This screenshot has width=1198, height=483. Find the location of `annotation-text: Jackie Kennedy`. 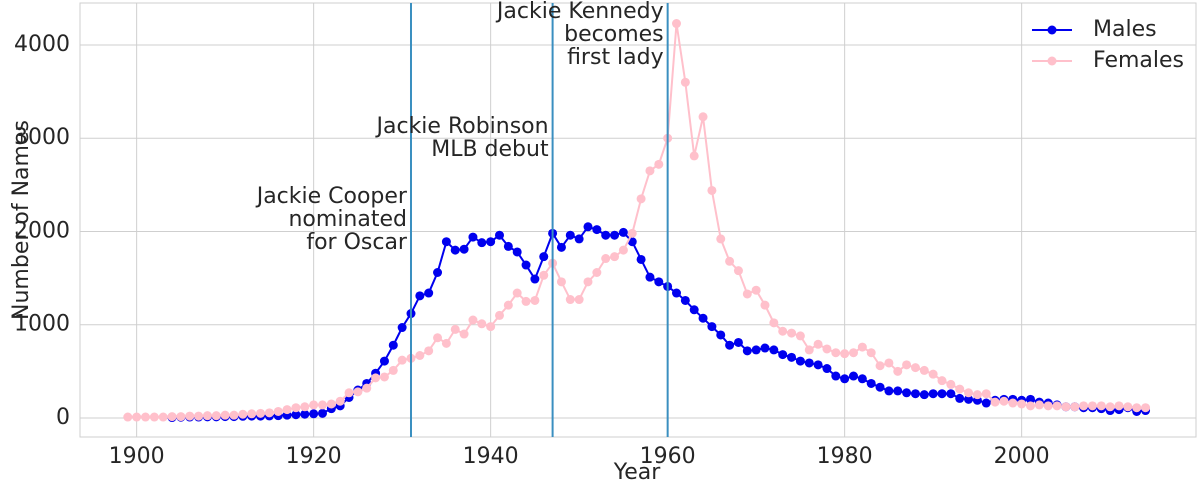

annotation-text: Jackie Kennedy is located at coordinates (579, 12).